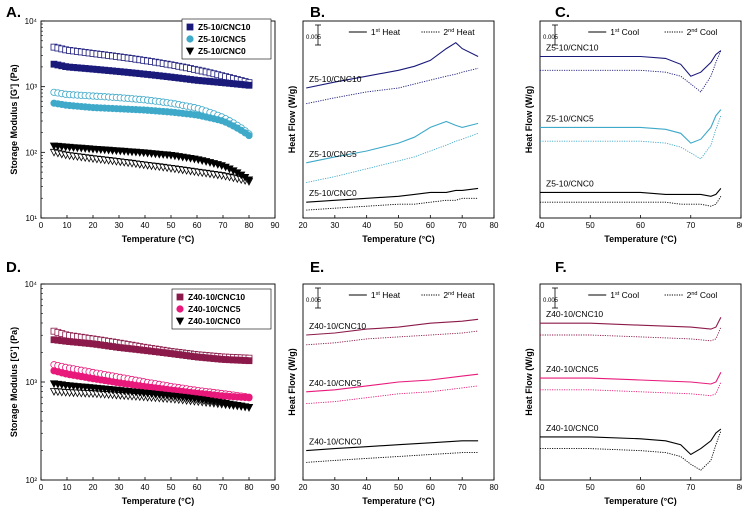 The height and width of the screenshot is (509, 742). What do you see at coordinates (151, 66) in the screenshot?
I see `series-z5-10-cnc10` at bounding box center [151, 66].